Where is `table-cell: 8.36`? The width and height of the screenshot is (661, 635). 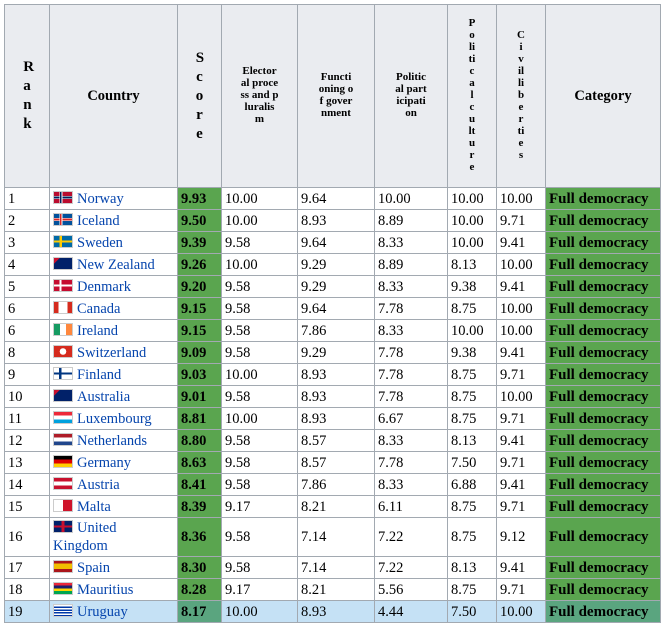 table-cell: 8.36 is located at coordinates (199, 537).